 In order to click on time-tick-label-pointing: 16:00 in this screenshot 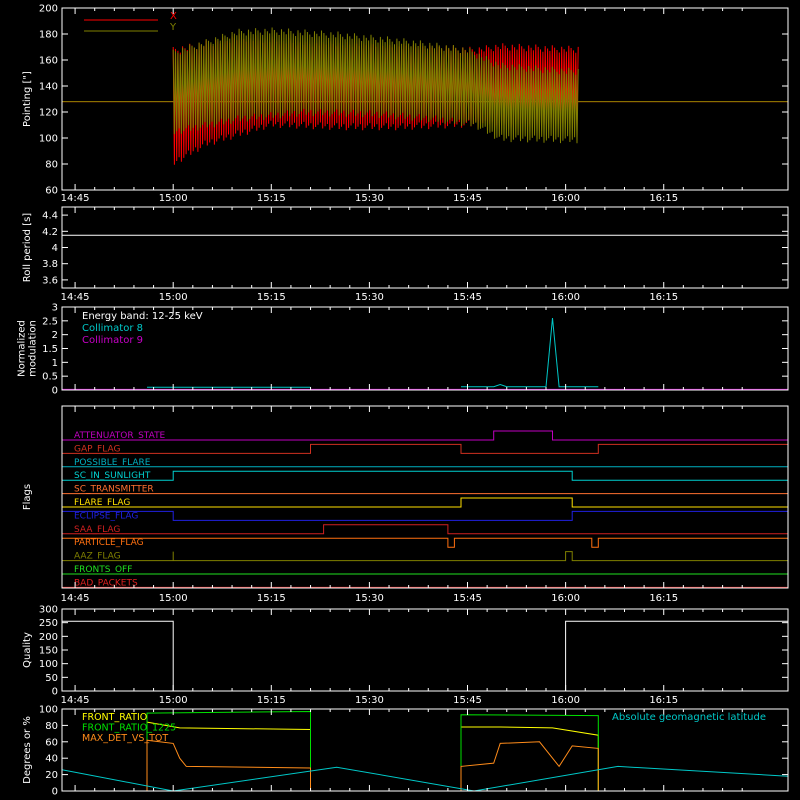, I will do `click(565, 198)`.